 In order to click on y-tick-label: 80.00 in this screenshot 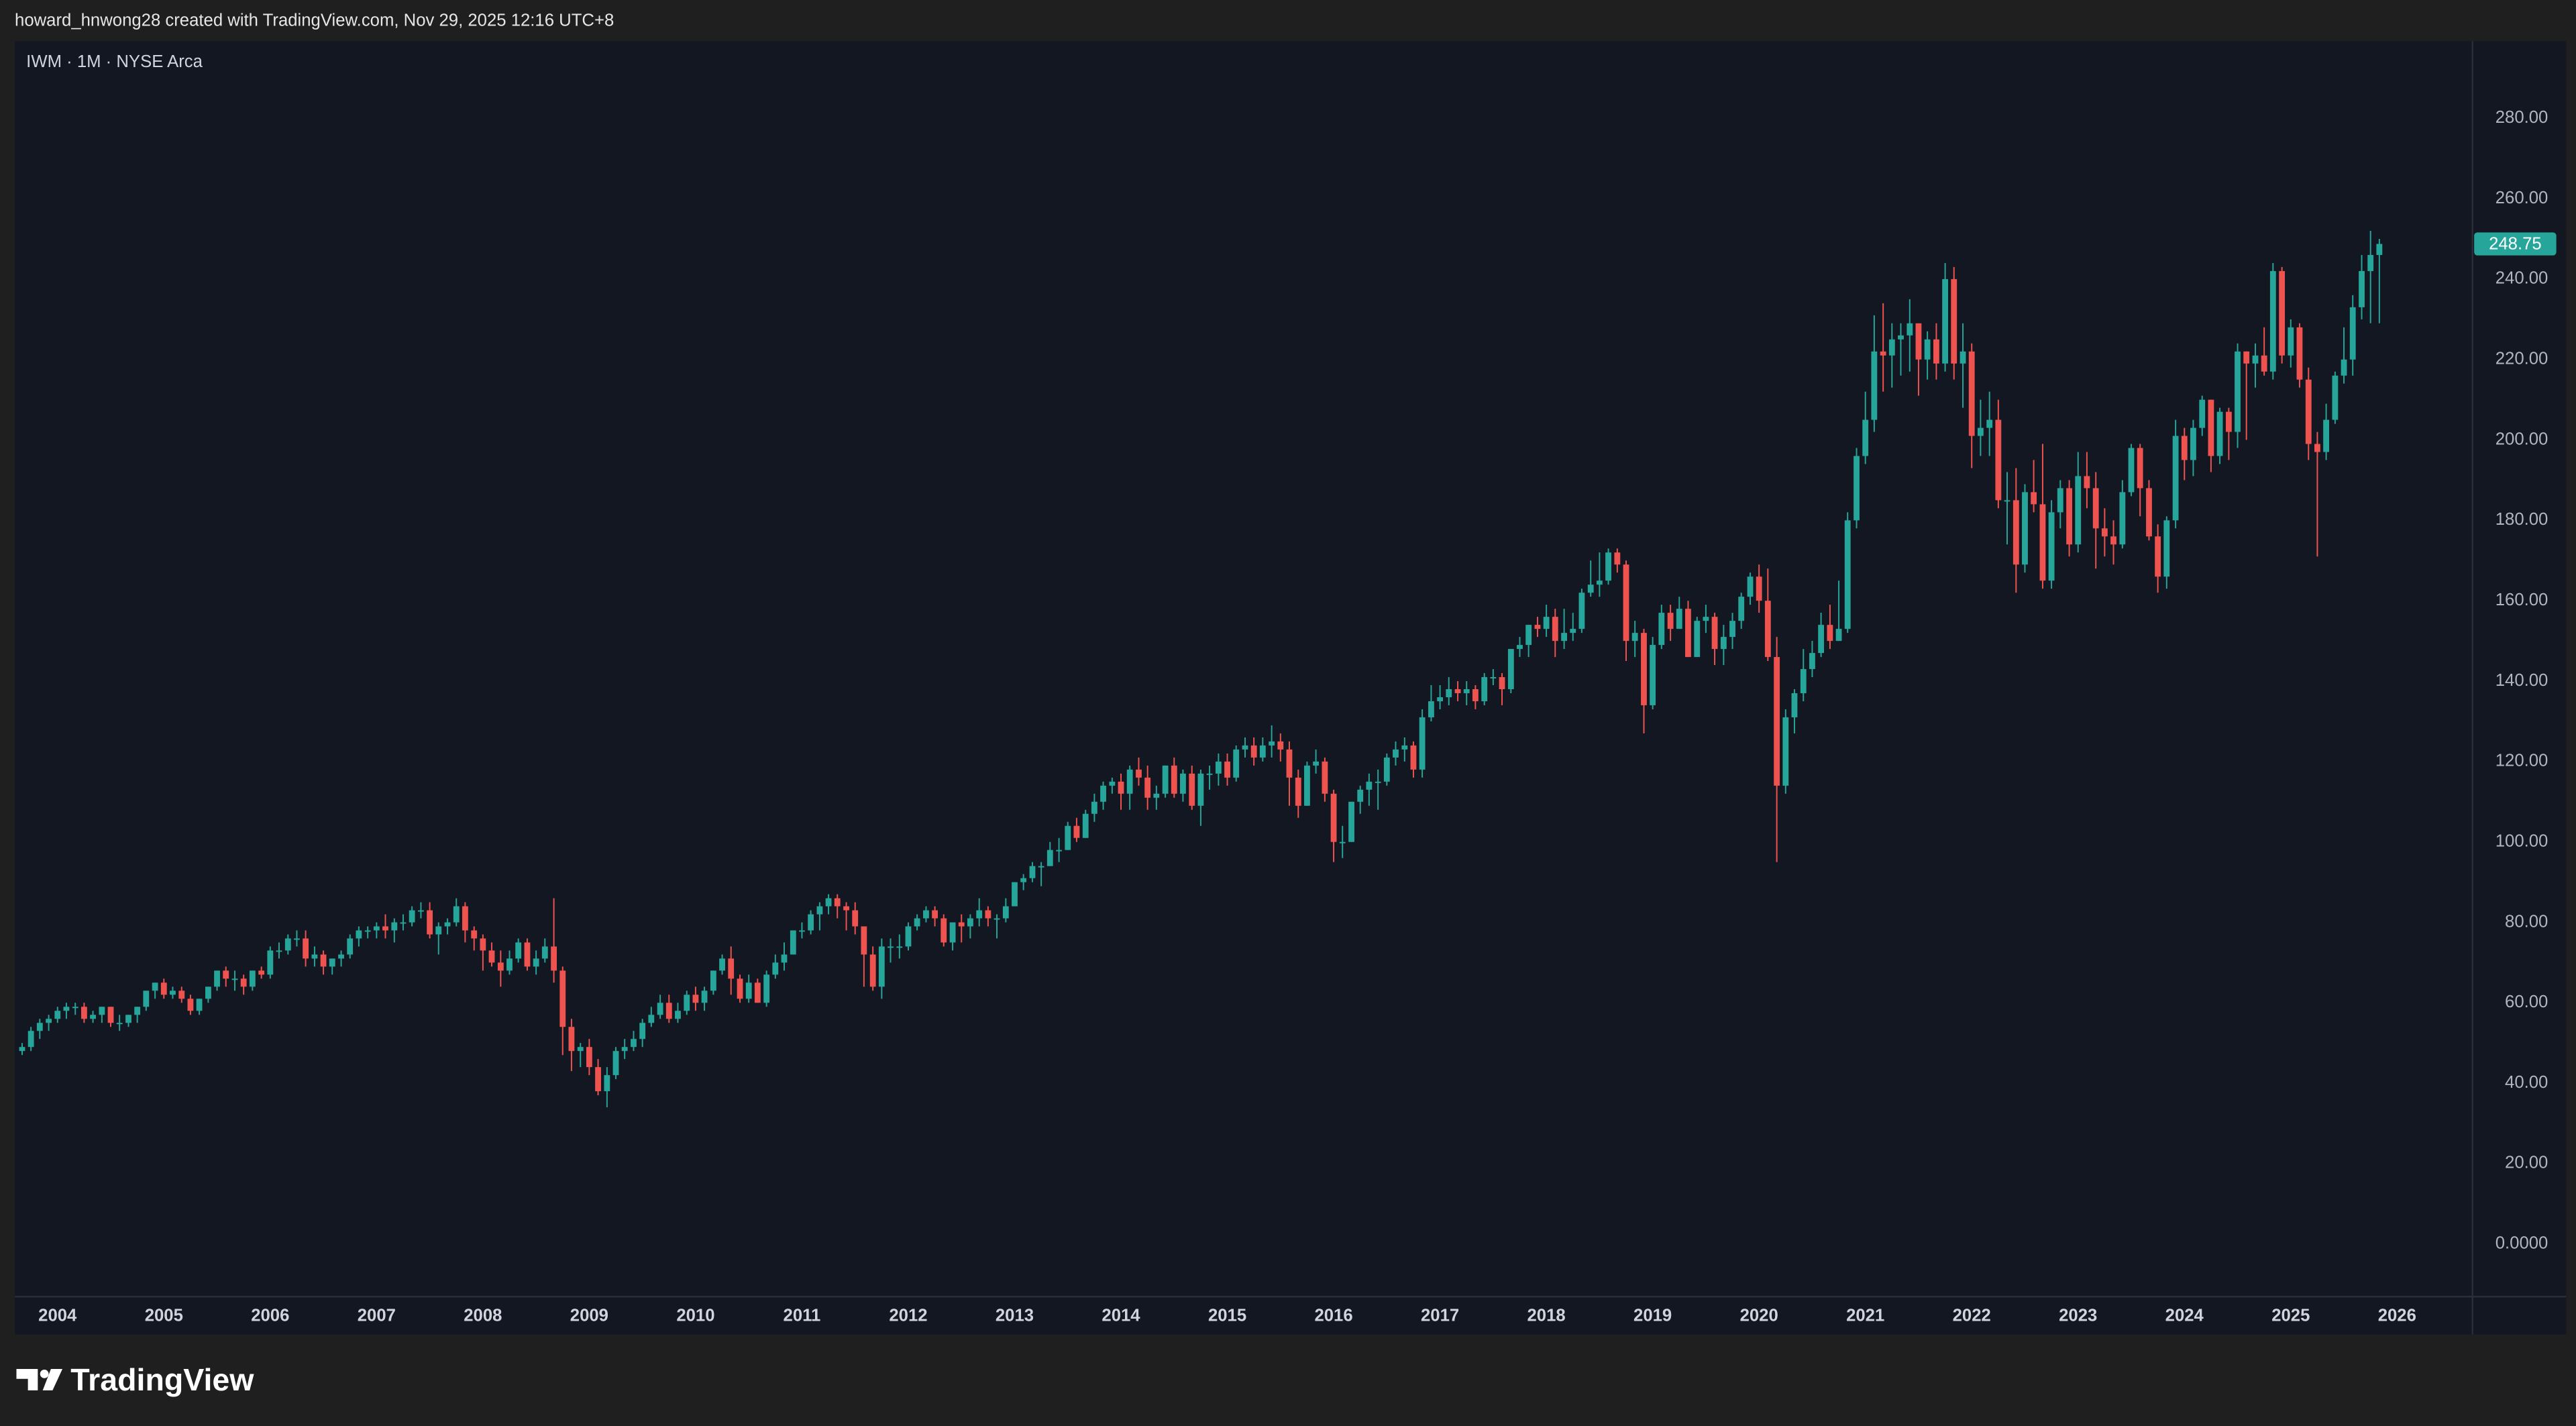, I will do `click(2526, 922)`.